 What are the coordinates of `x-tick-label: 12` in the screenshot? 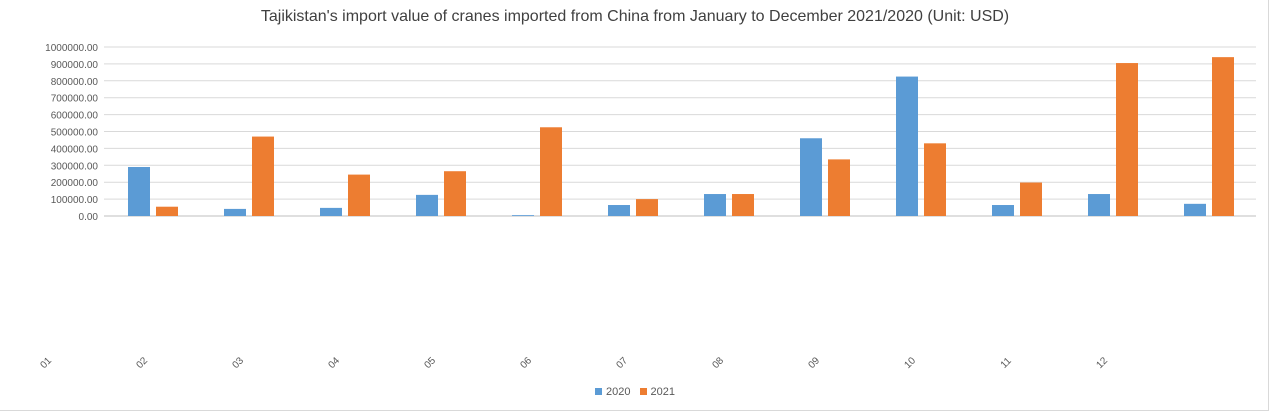 It's located at (1102, 363).